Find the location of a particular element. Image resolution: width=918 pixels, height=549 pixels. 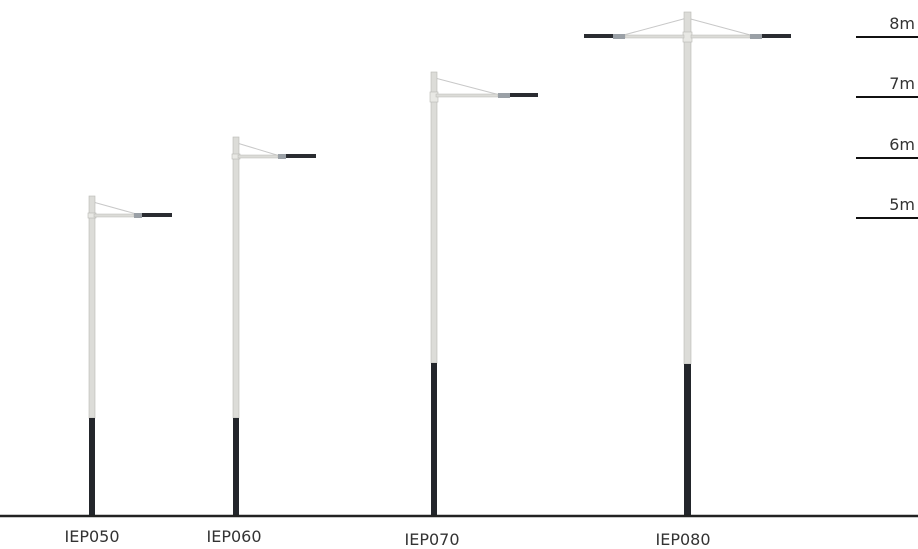

lamp-head-right is located at coordinates (770, 36).